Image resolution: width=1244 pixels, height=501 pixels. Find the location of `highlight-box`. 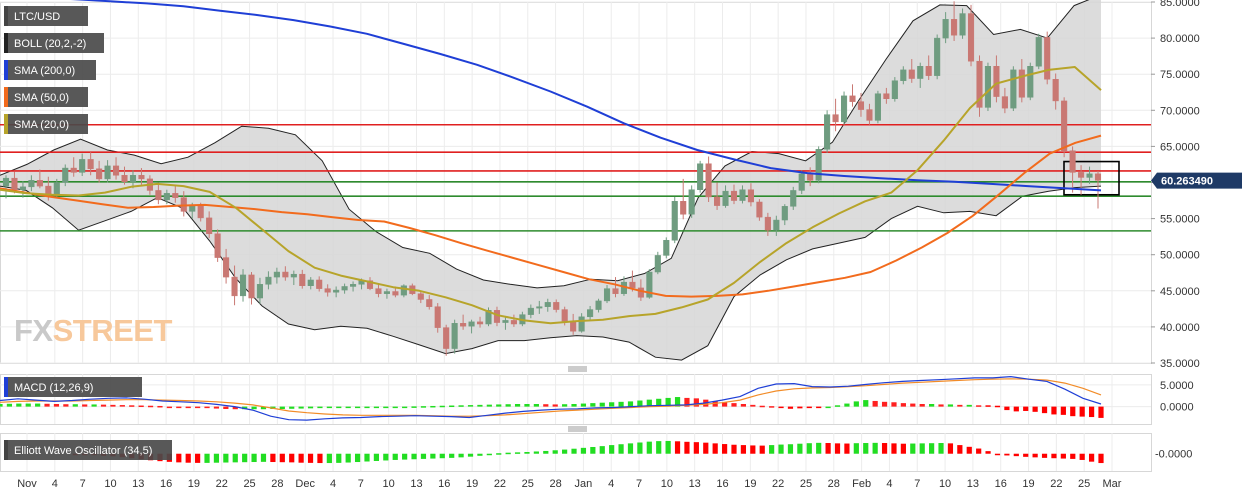

highlight-box is located at coordinates (1091, 178).